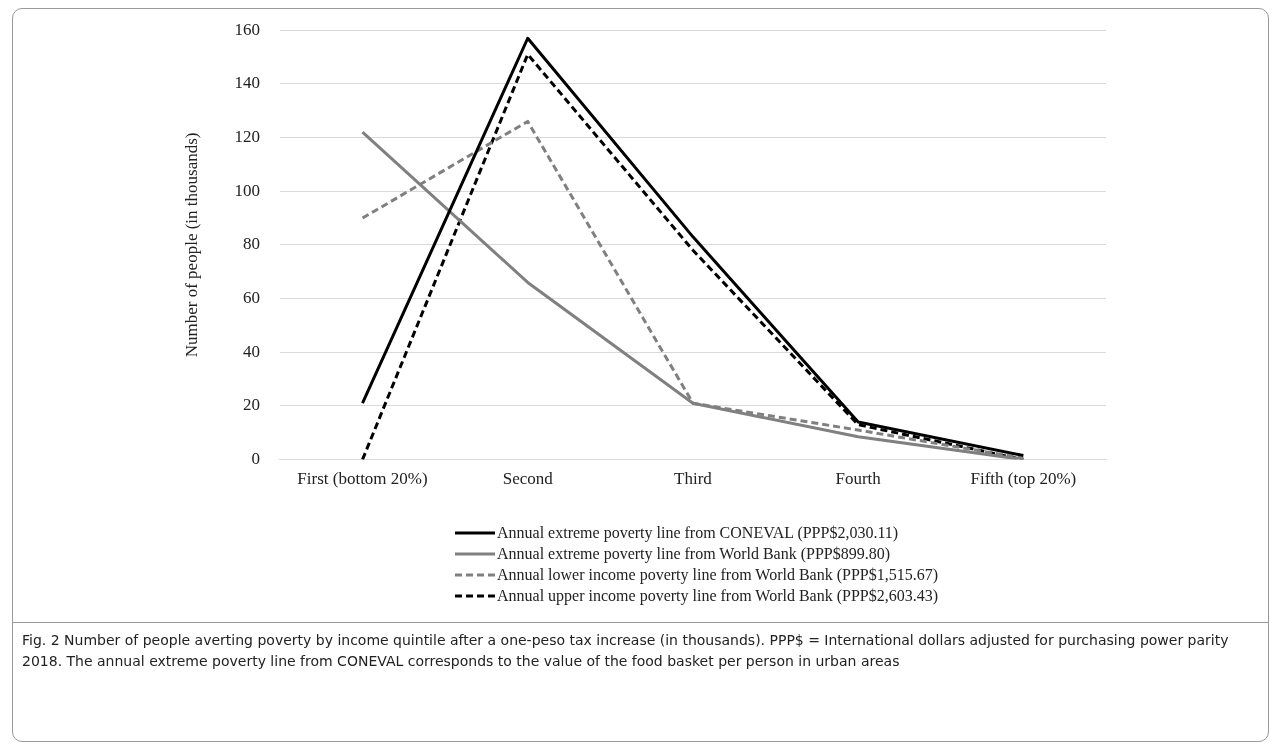 The height and width of the screenshot is (749, 1281). Describe the element at coordinates (191, 245) in the screenshot. I see `y-axis-title: Number of people (in thousands)` at that location.